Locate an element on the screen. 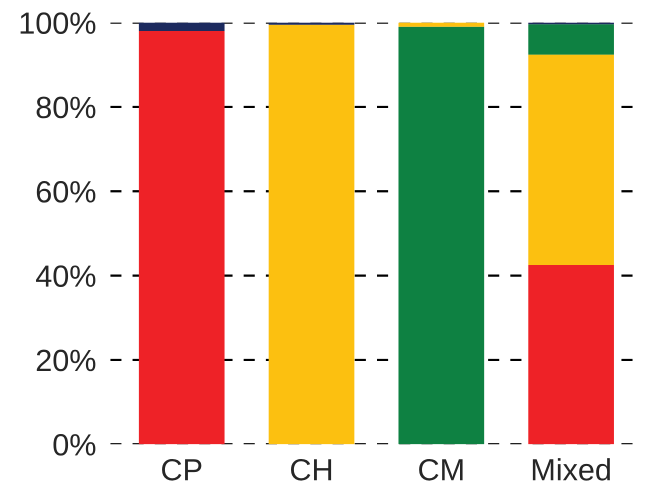  y-tick-label: 100% is located at coordinates (58, 23).